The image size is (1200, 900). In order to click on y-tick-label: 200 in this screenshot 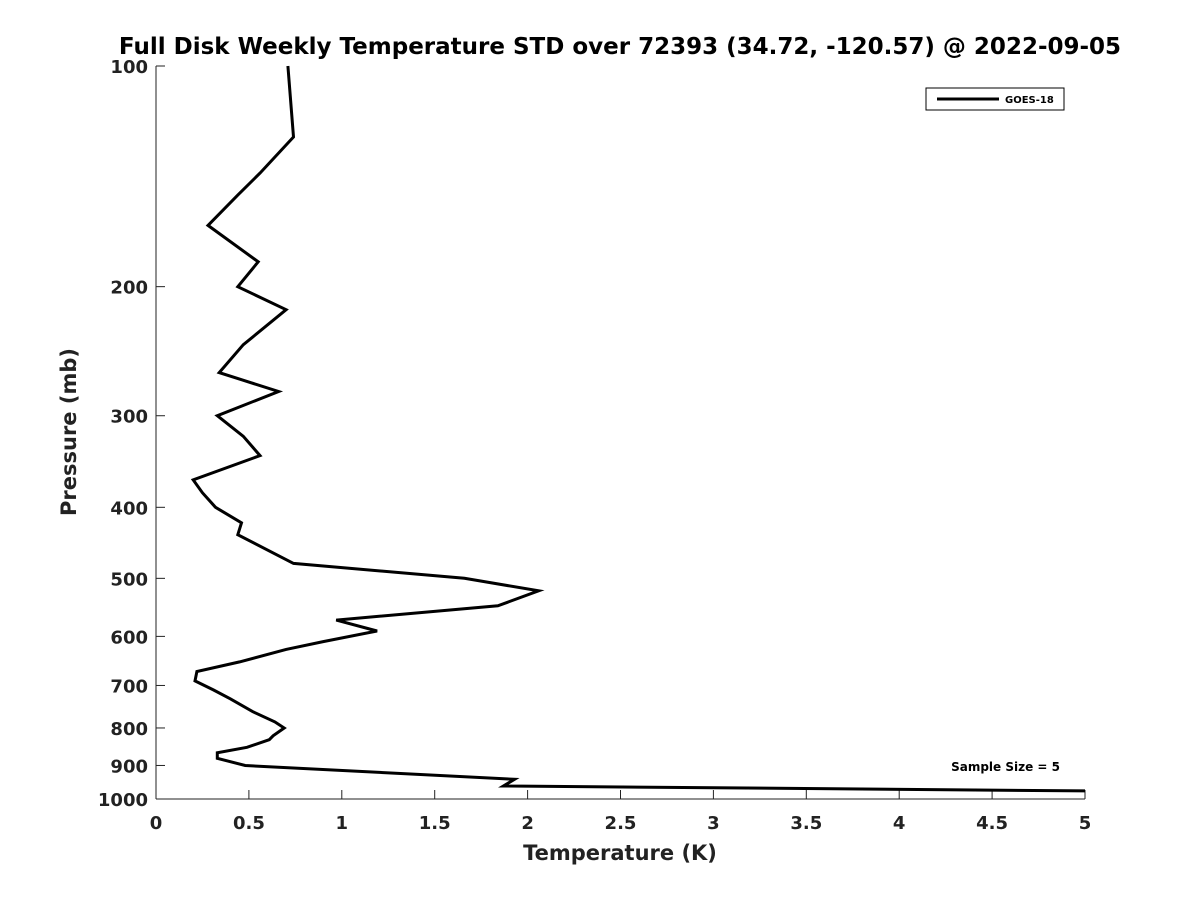, I will do `click(129, 288)`.